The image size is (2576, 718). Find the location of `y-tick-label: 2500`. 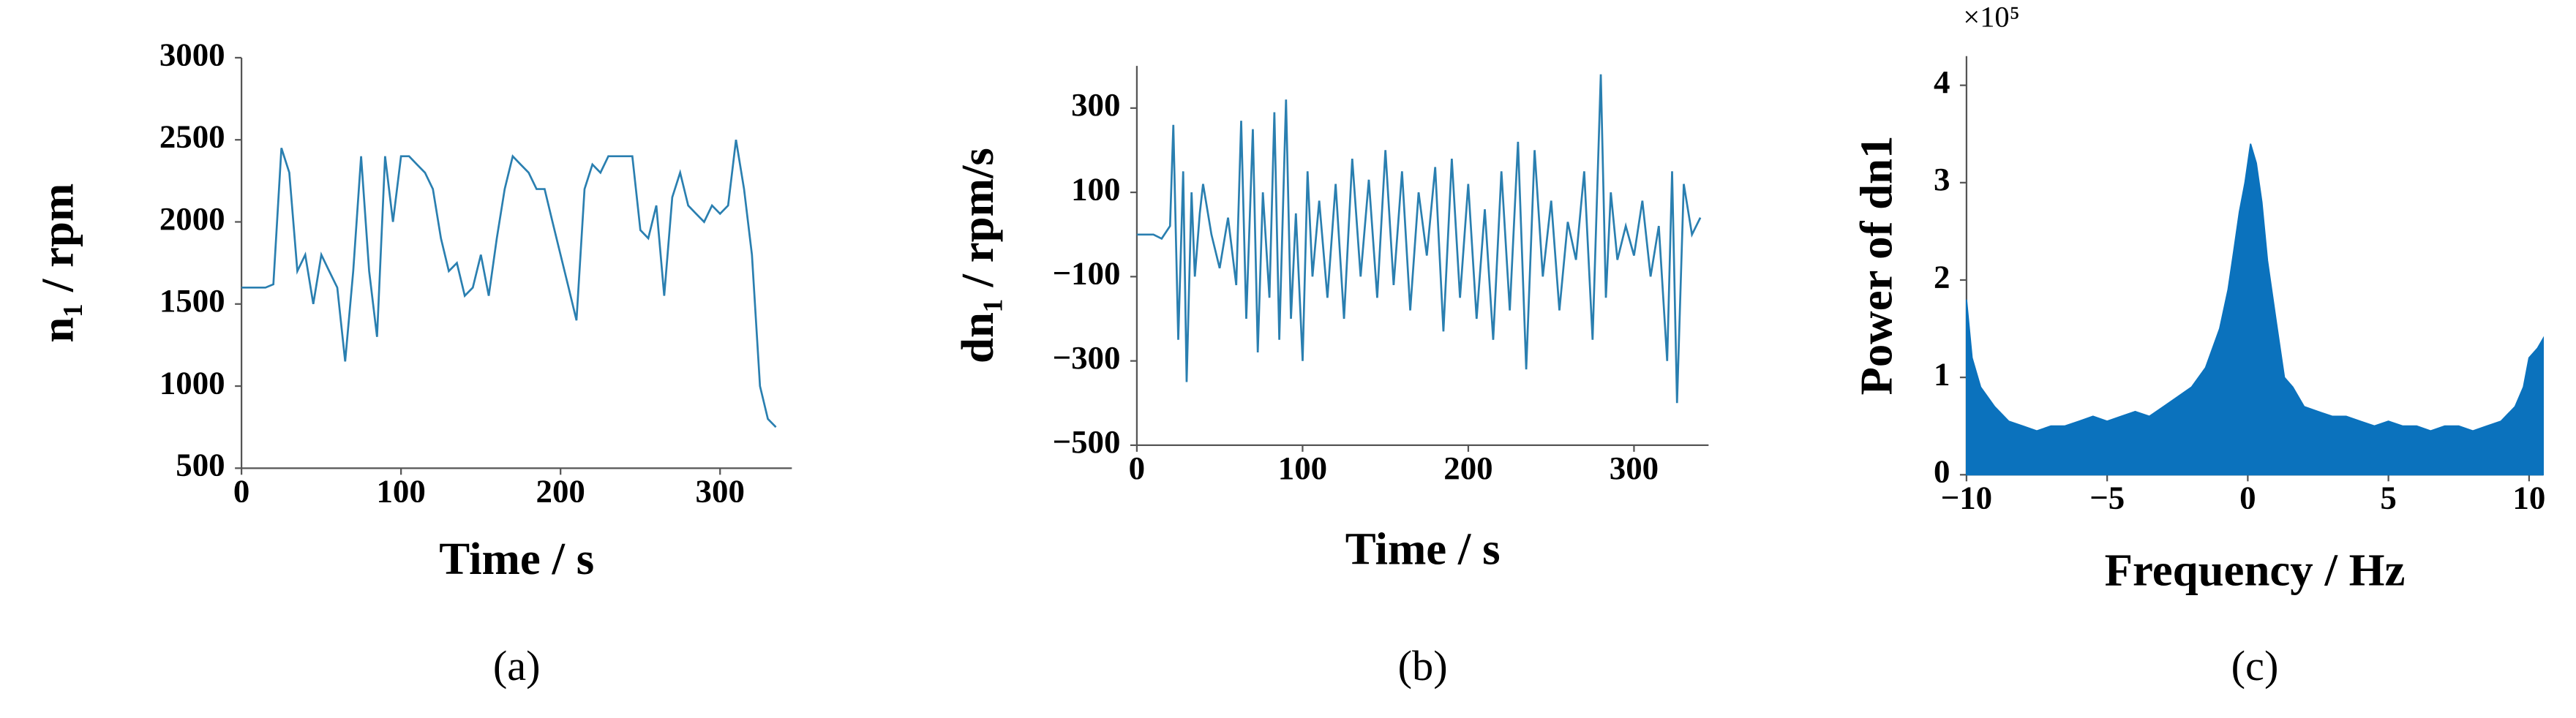

y-tick-label: 2500 is located at coordinates (192, 136).